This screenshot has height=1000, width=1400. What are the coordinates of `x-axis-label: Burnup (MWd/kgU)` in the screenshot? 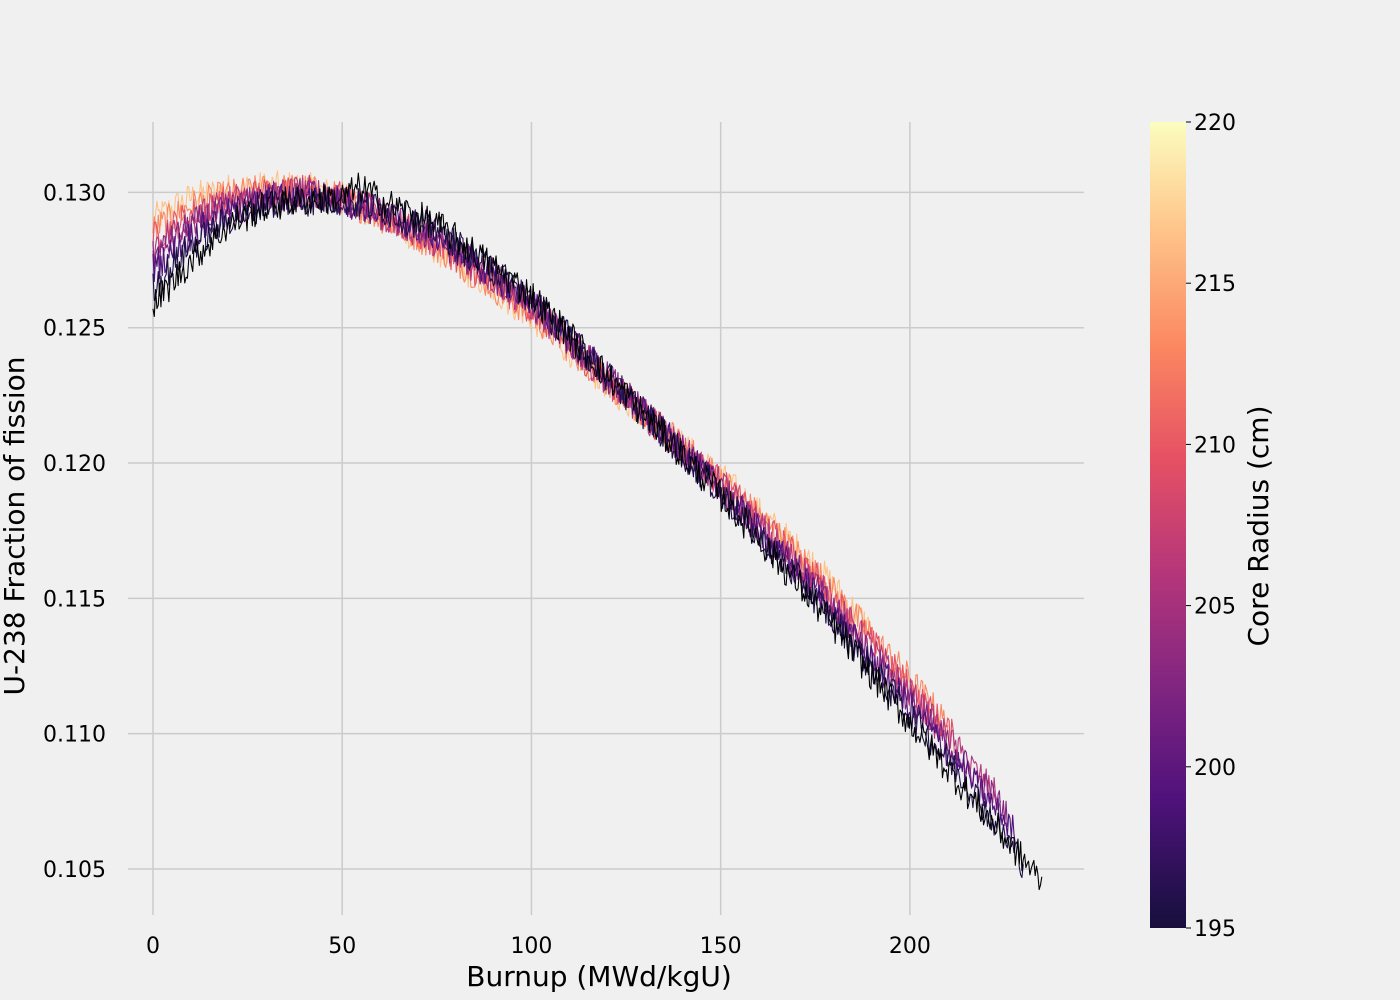 It's located at (599, 976).